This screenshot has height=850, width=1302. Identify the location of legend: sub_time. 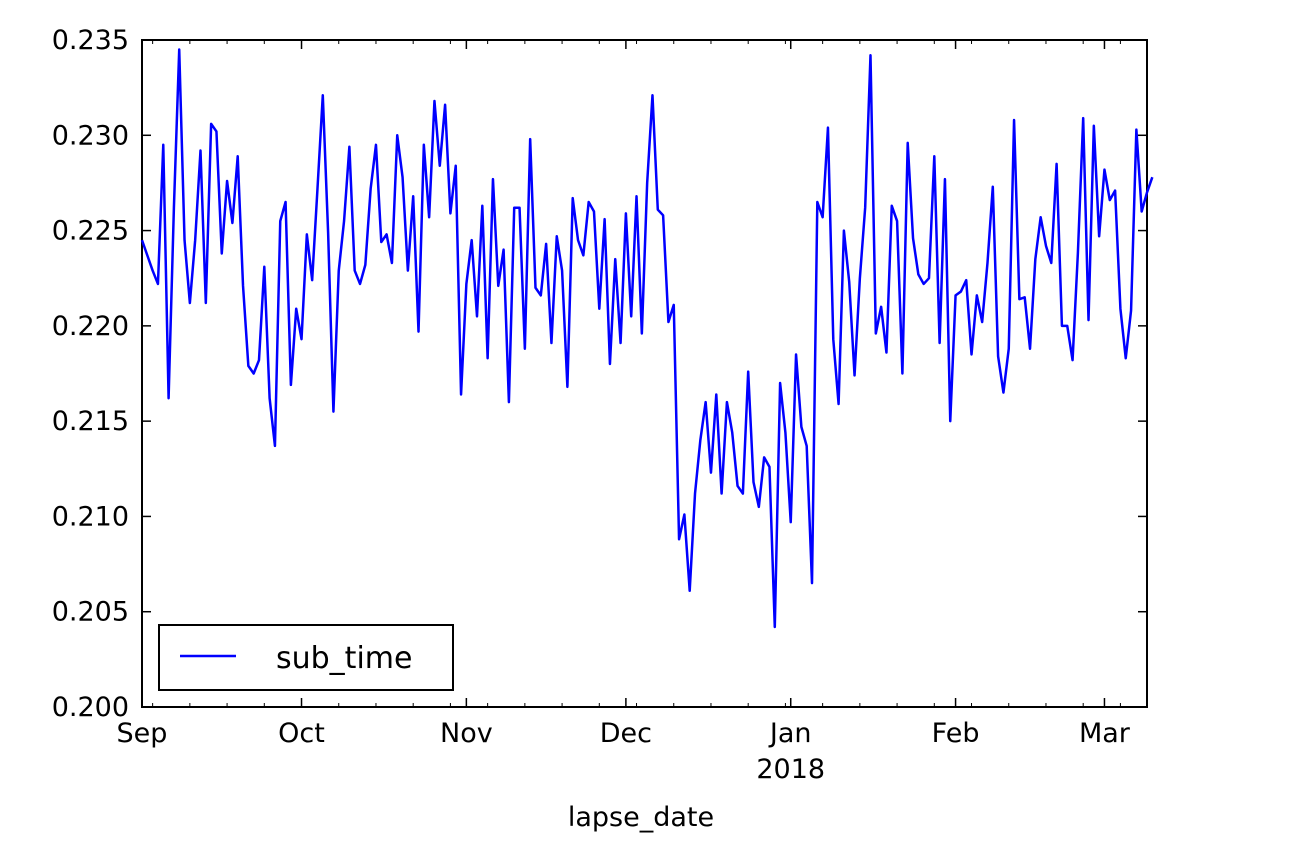
(306, 657).